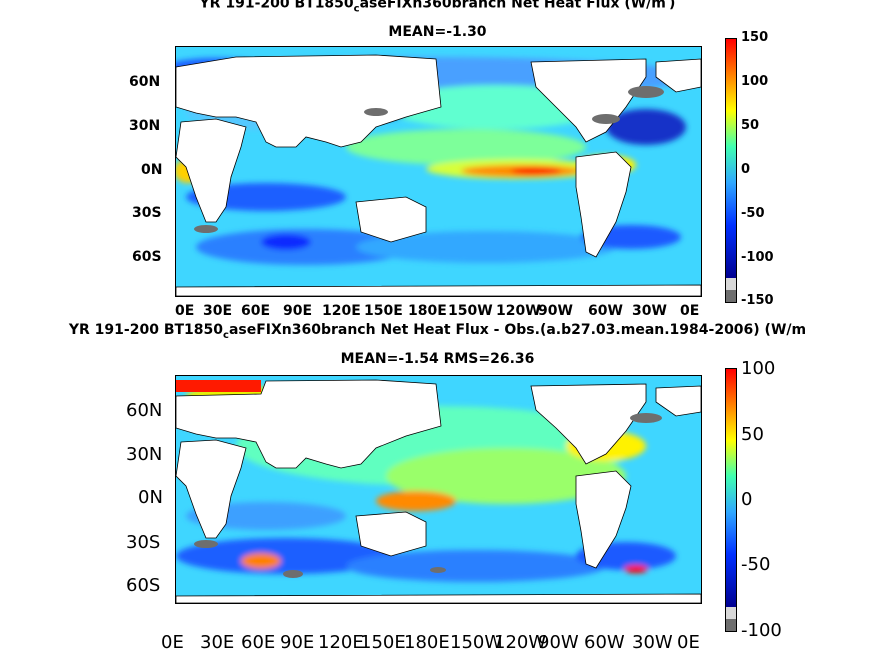  I want to click on panel2-xtick: 90E, so click(297, 642).